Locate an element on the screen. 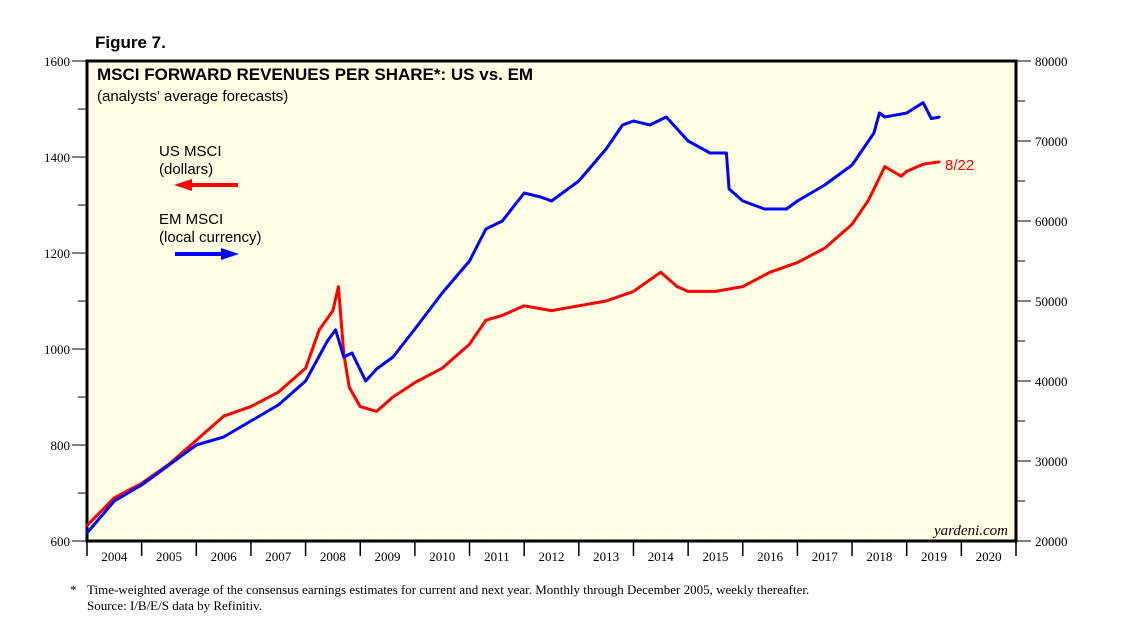 This screenshot has height=621, width=1138. left-arrow-icon is located at coordinates (206, 185).